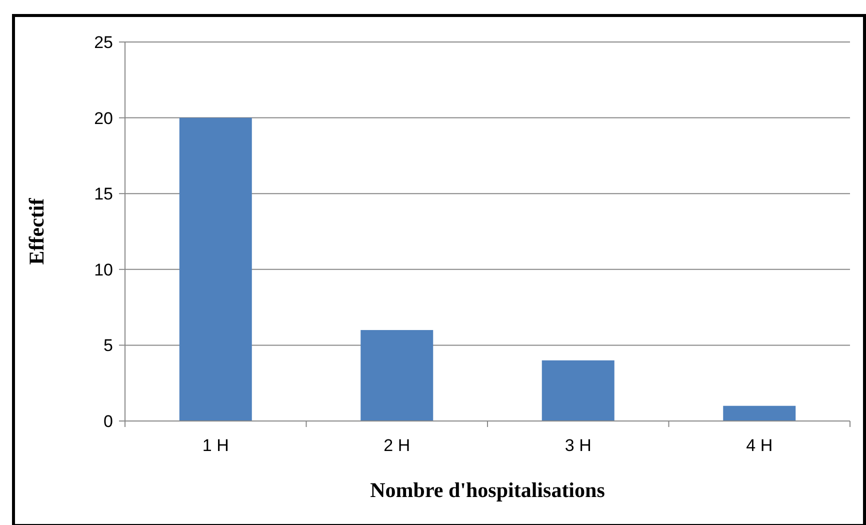  Describe the element at coordinates (215, 445) in the screenshot. I see `x-tick-label: 1 H` at that location.